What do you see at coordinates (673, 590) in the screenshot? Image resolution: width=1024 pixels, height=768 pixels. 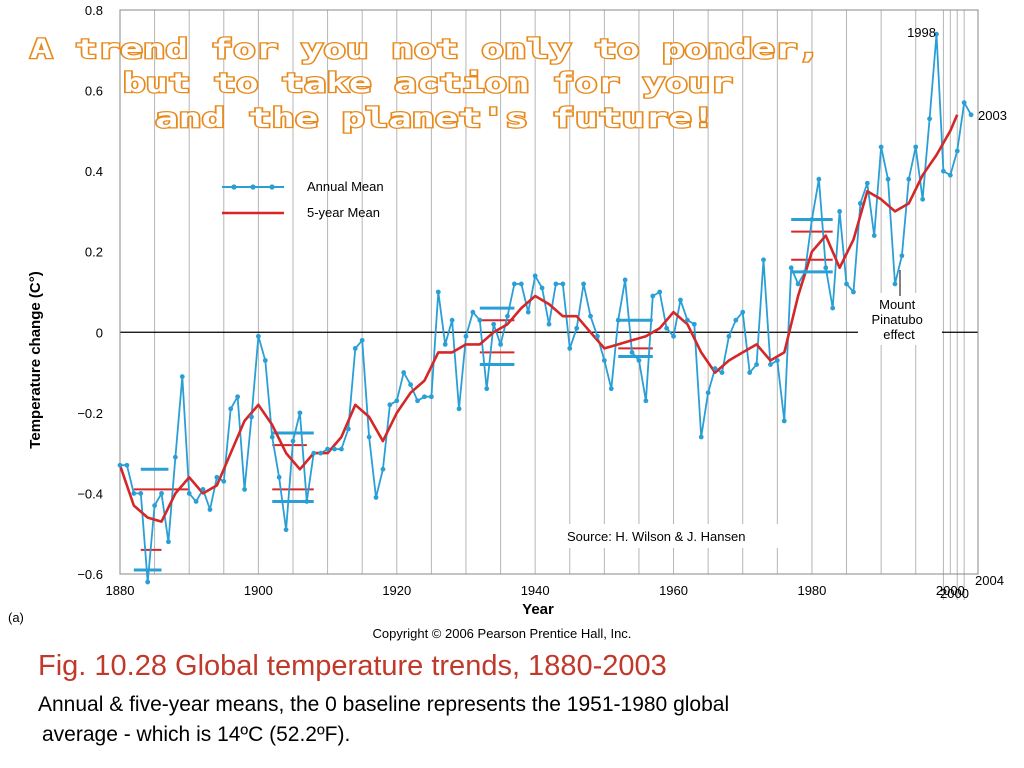 I see `x-tick-label-1960: 1960` at bounding box center [673, 590].